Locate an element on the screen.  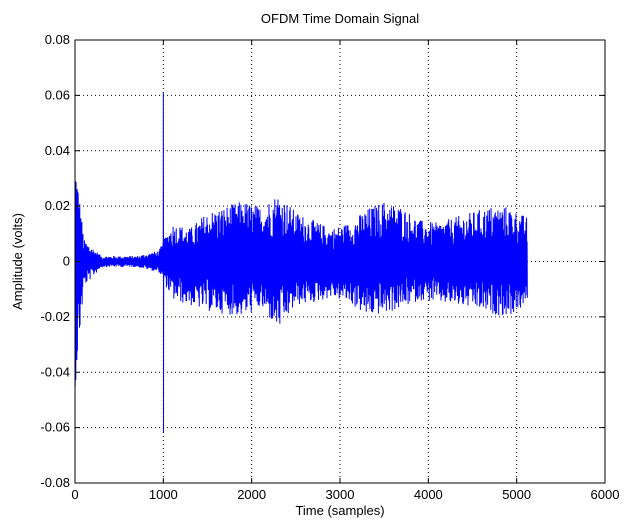
y-tick-label: 0.04 is located at coordinates (57, 150).